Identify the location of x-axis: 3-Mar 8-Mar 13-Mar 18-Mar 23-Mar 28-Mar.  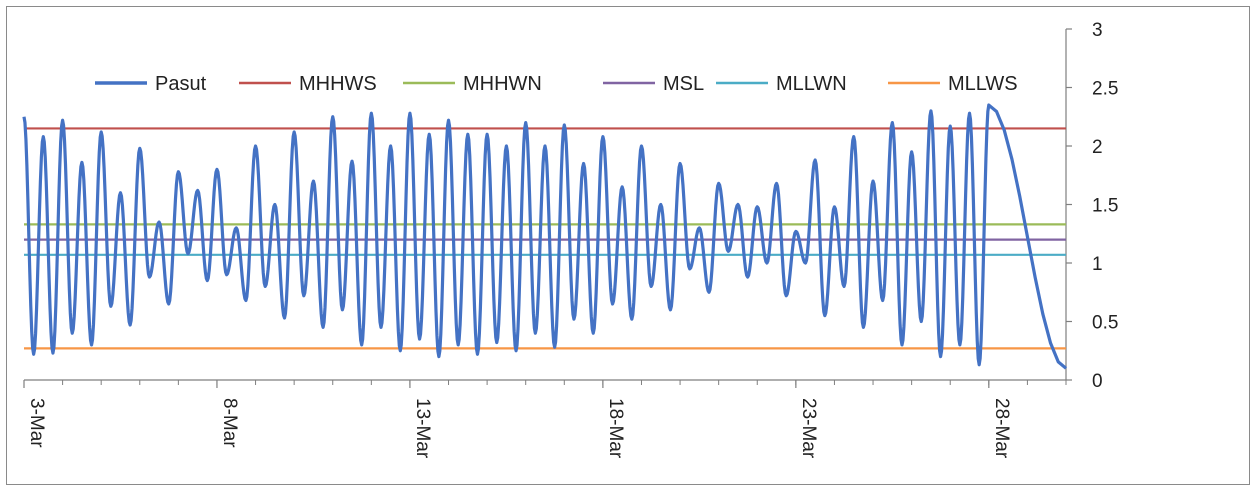
(545, 419).